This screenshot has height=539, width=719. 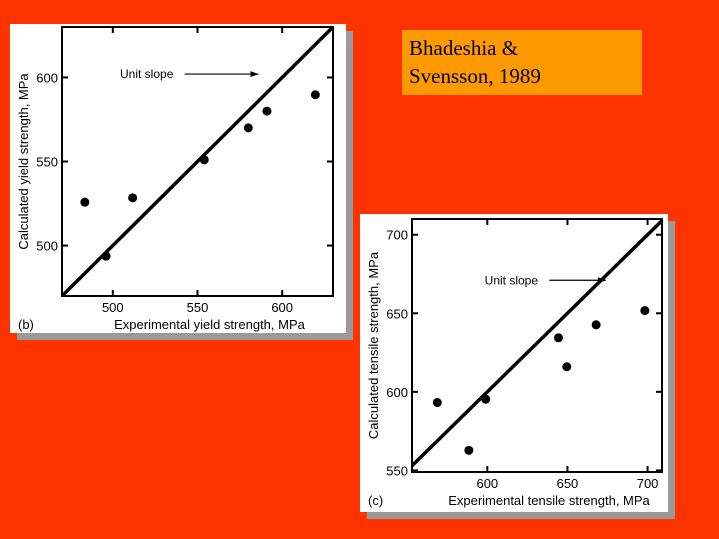 I want to click on citation-line-2: Svensson, 1989, so click(x=475, y=76).